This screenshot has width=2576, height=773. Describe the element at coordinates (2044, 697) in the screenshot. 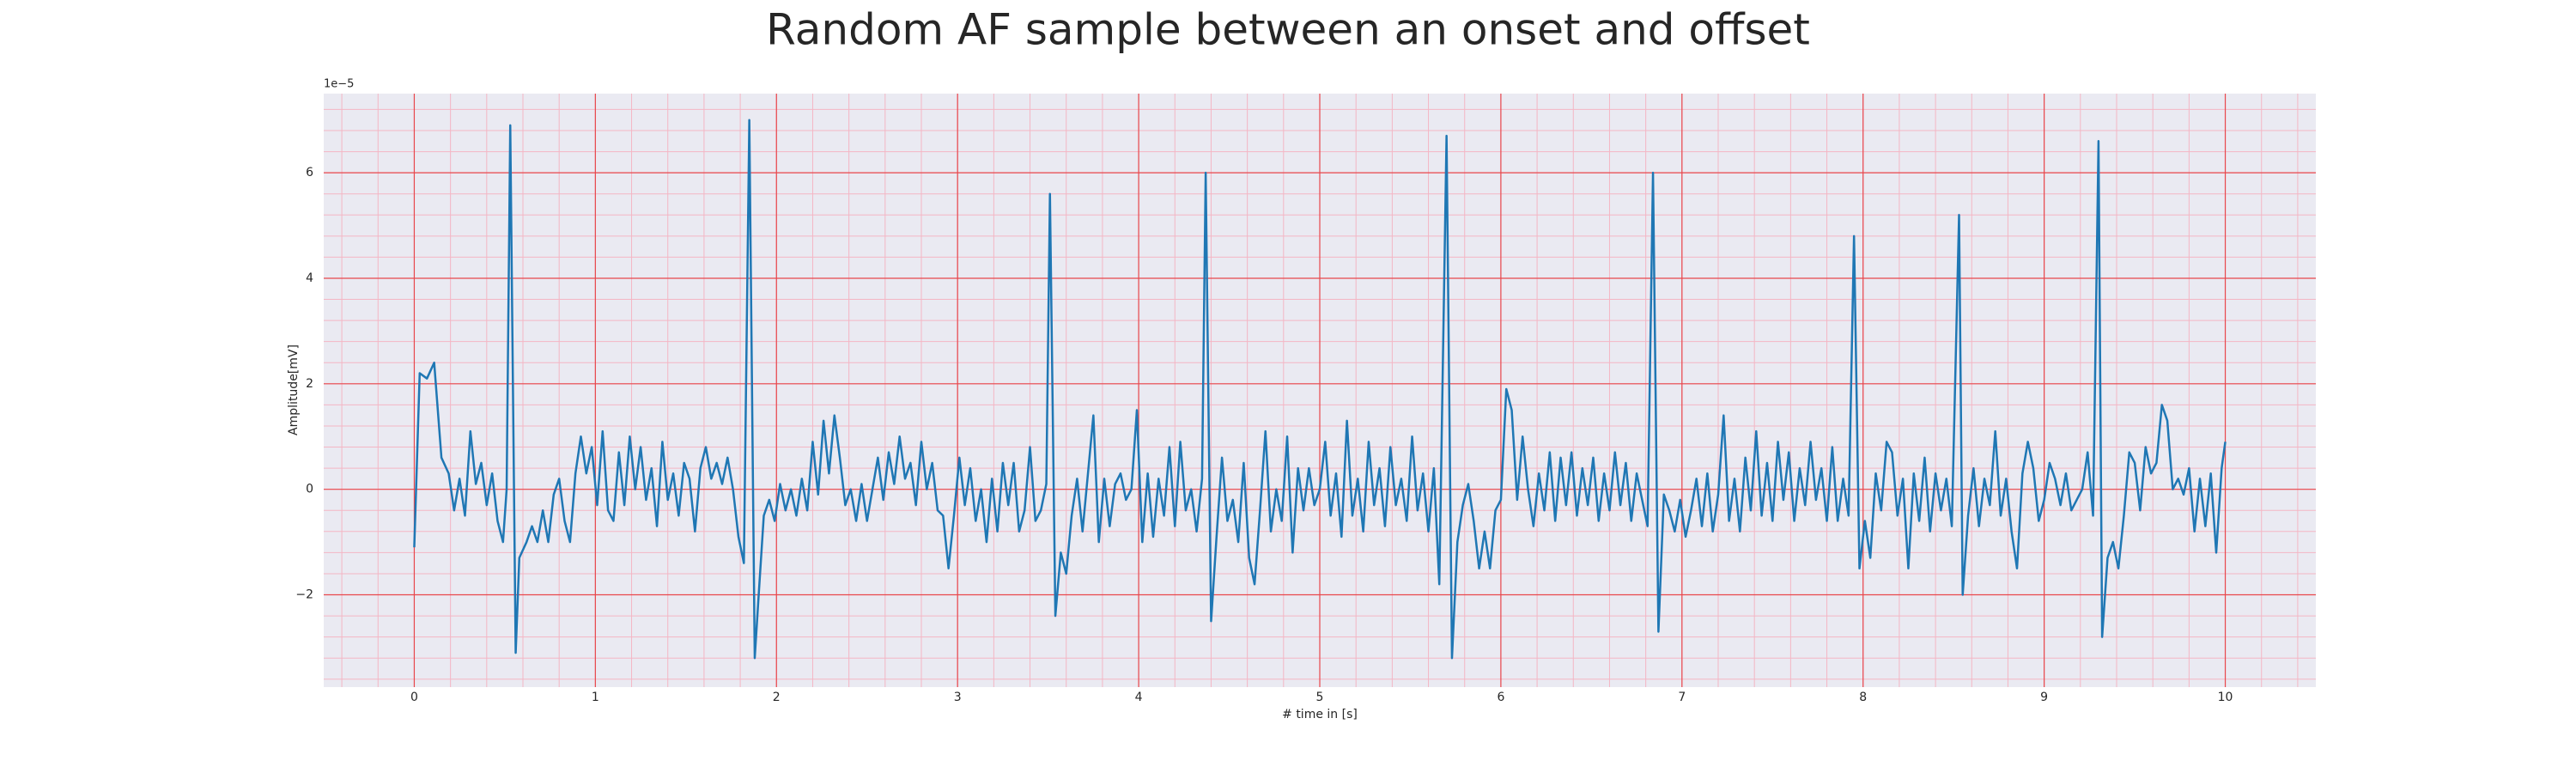

I see `x-tick-label: 9` at that location.